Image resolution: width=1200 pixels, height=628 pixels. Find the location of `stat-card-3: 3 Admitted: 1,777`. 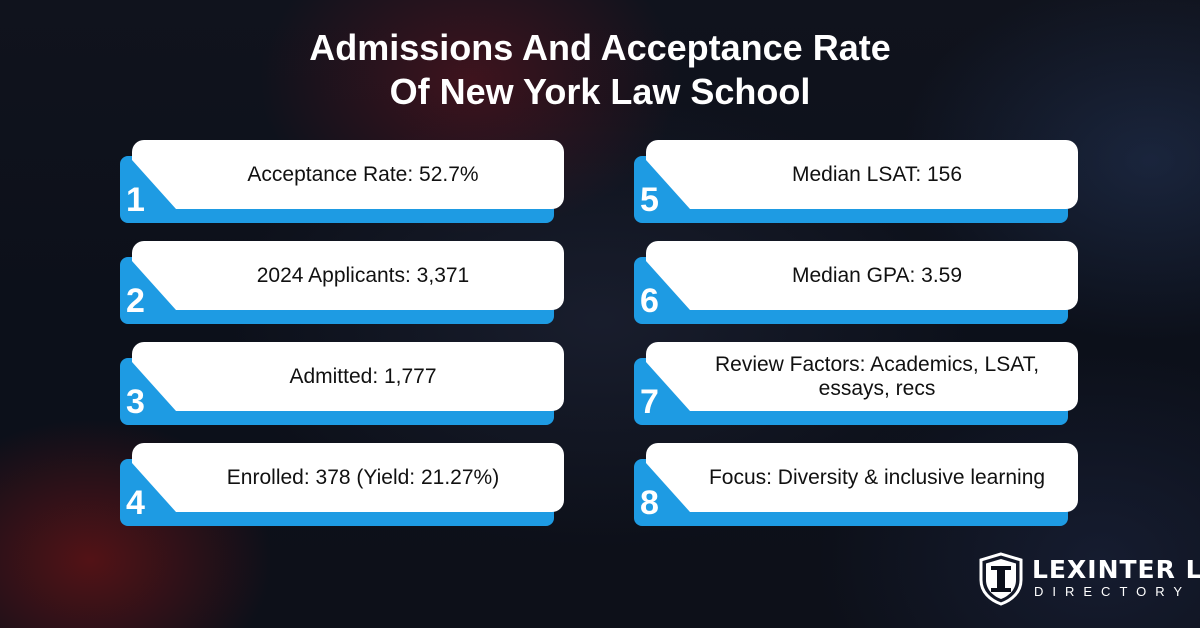

stat-card-3: 3 Admitted: 1,777 is located at coordinates (342, 383).